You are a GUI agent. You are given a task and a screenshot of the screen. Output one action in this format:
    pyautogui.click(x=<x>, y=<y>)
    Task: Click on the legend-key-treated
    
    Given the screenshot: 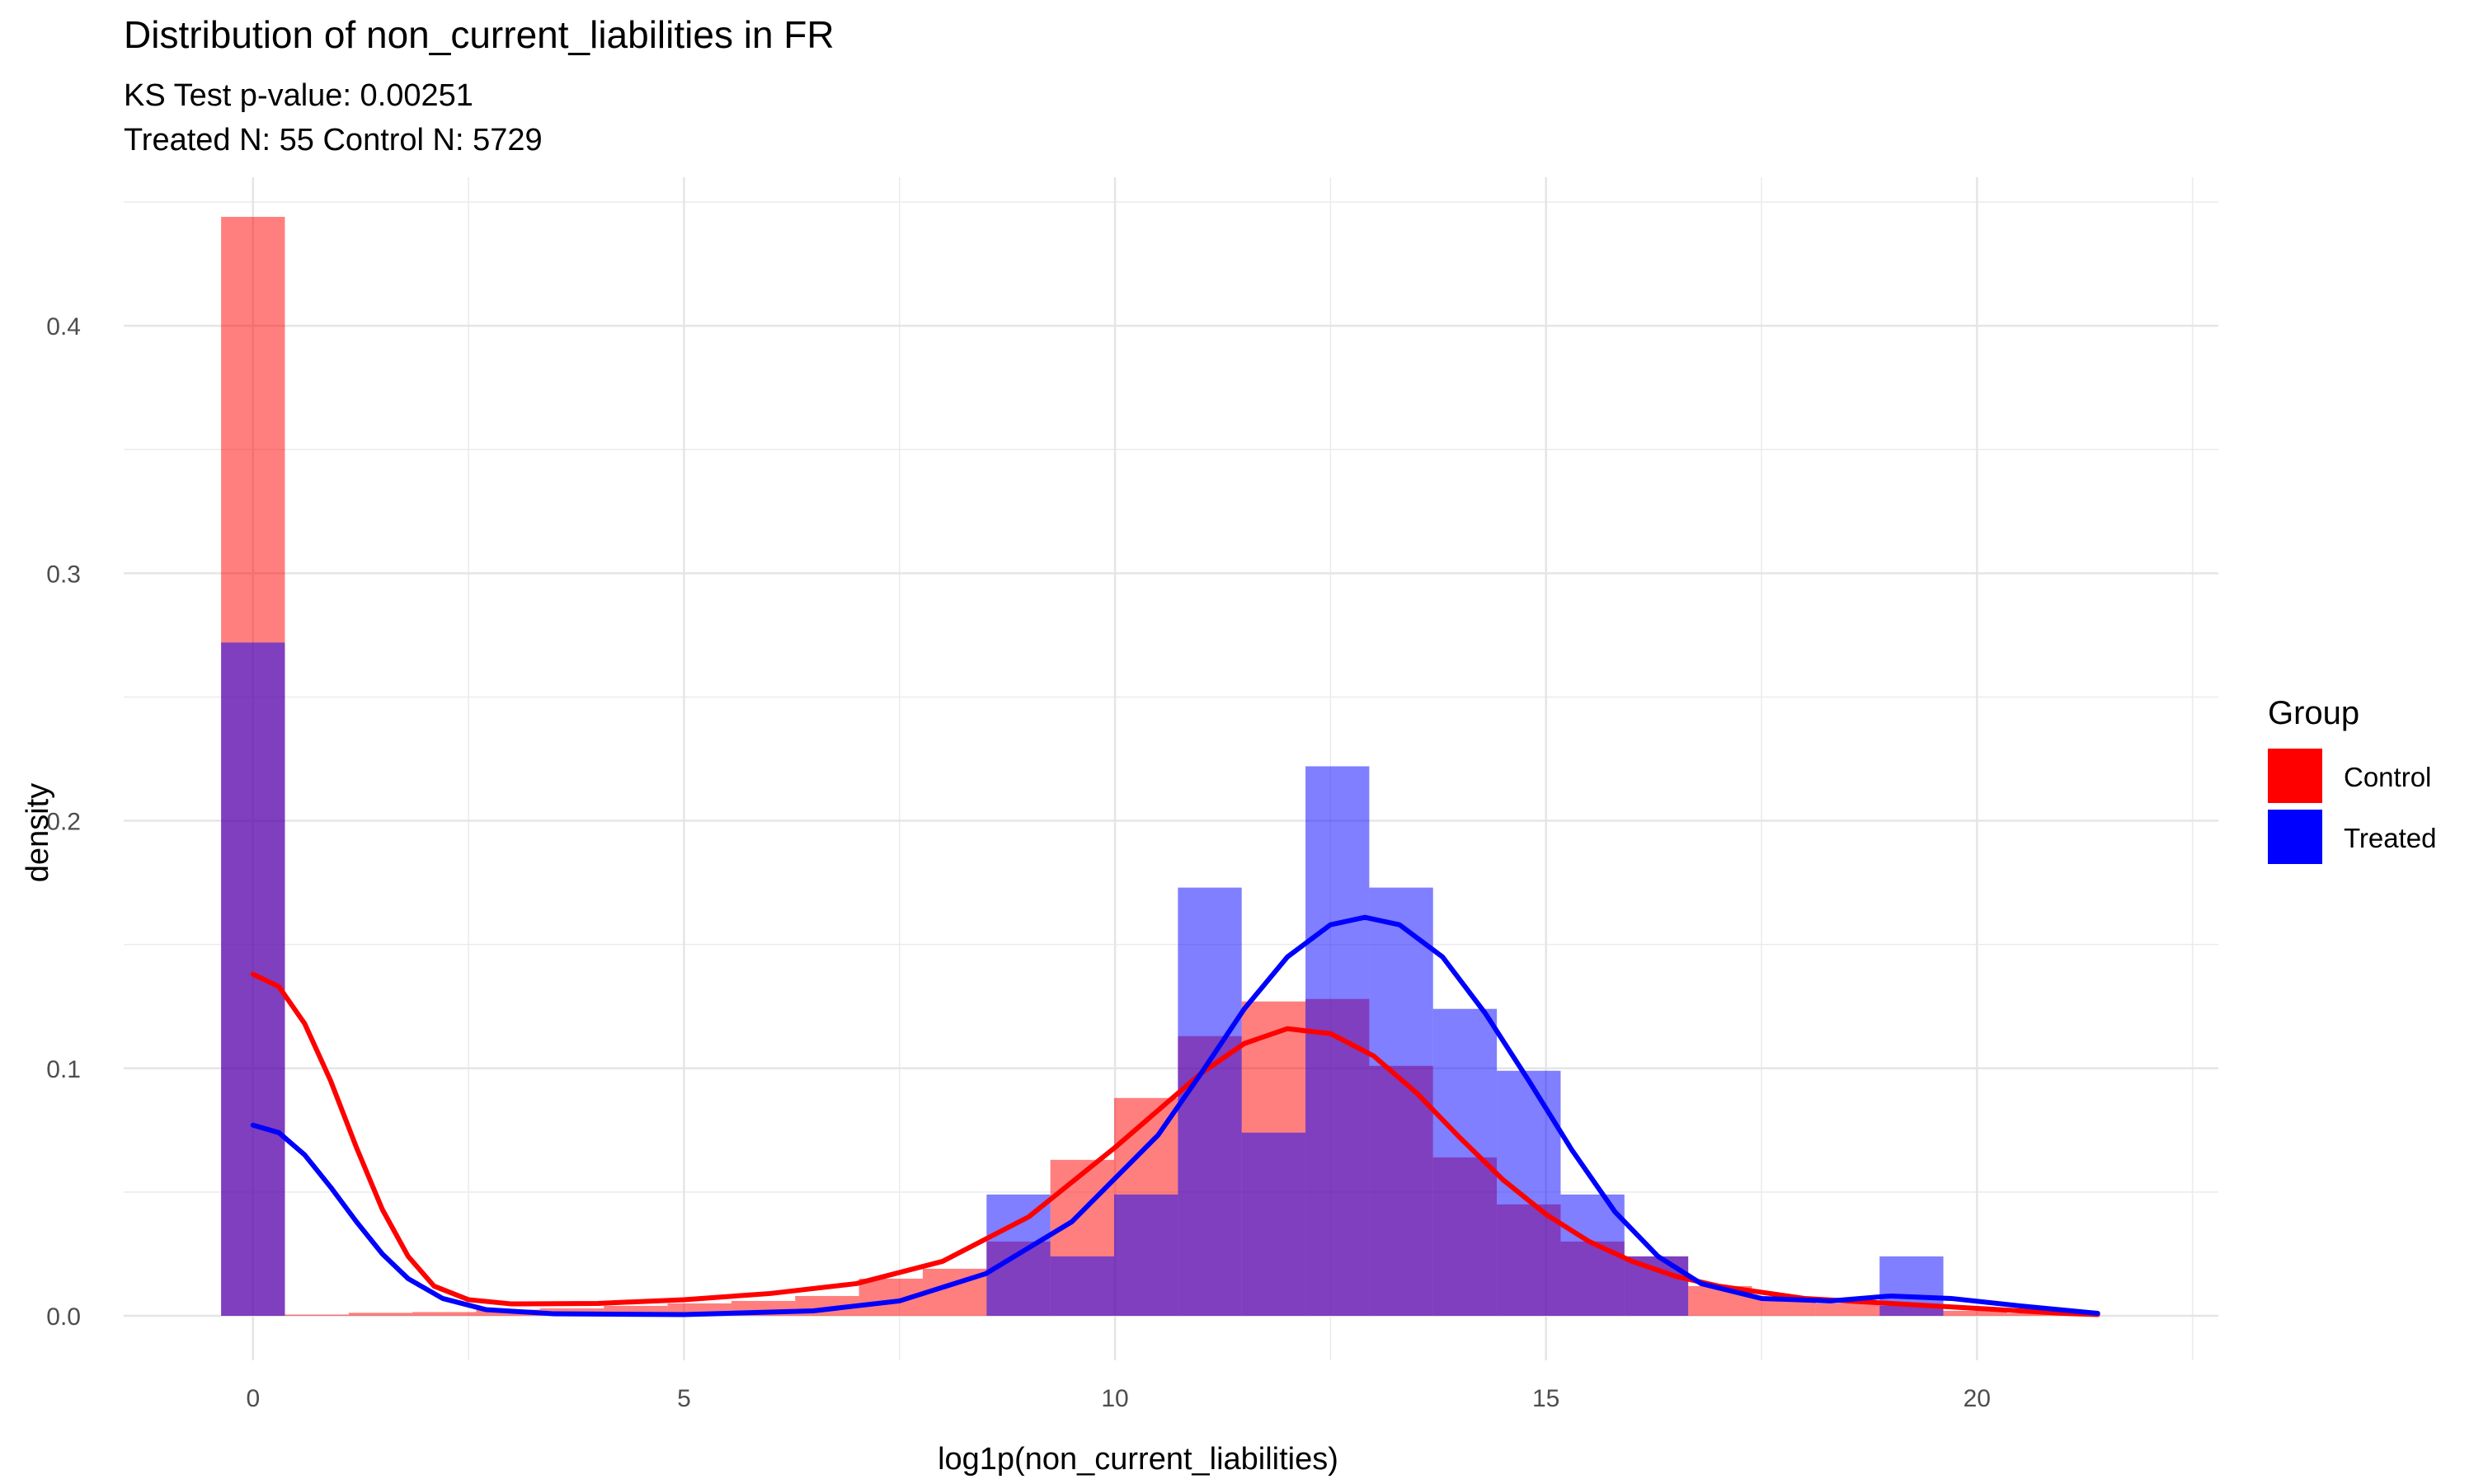 What is the action you would take?
    pyautogui.click(x=2295, y=837)
    